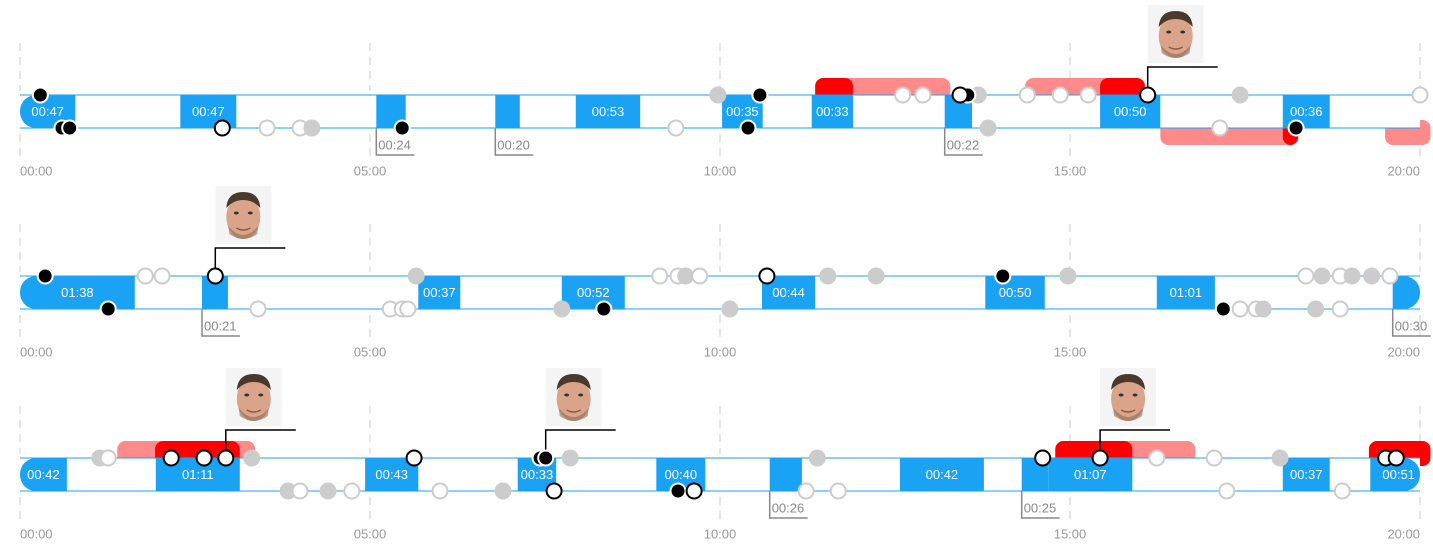 Image resolution: width=1433 pixels, height=548 pixels. I want to click on duration-label: 00:40, so click(681, 474).